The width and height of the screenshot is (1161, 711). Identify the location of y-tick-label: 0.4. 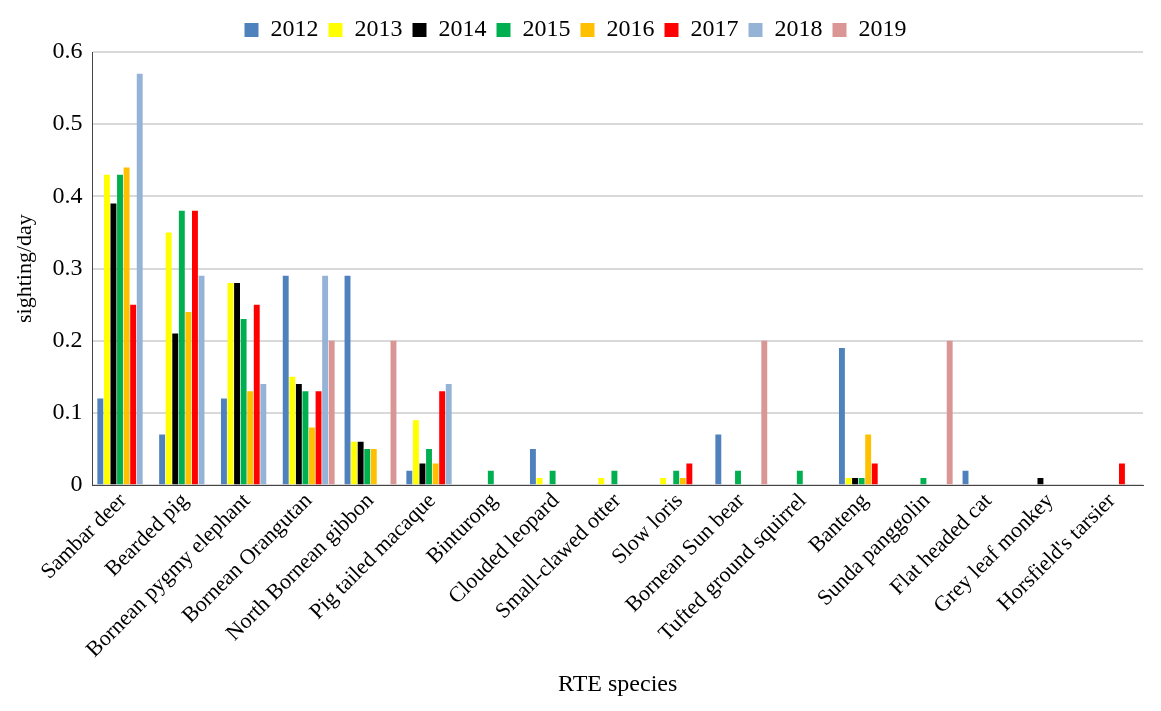
(67, 194).